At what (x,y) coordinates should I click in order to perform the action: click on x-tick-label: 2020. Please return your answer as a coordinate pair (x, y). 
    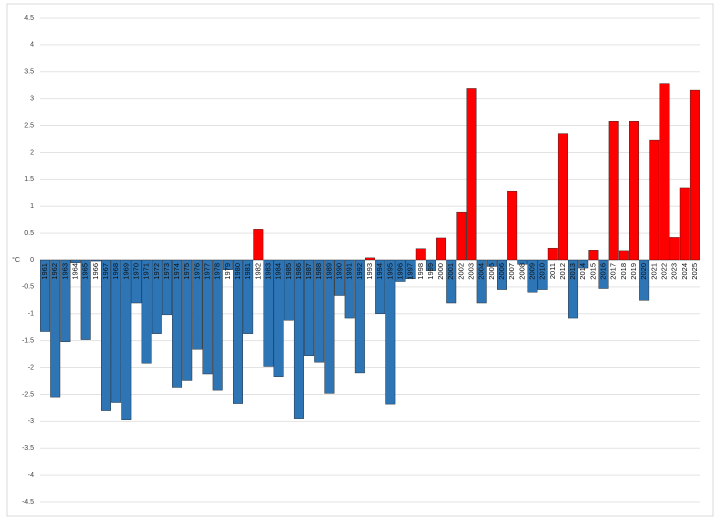
    Looking at the image, I should click on (643, 271).